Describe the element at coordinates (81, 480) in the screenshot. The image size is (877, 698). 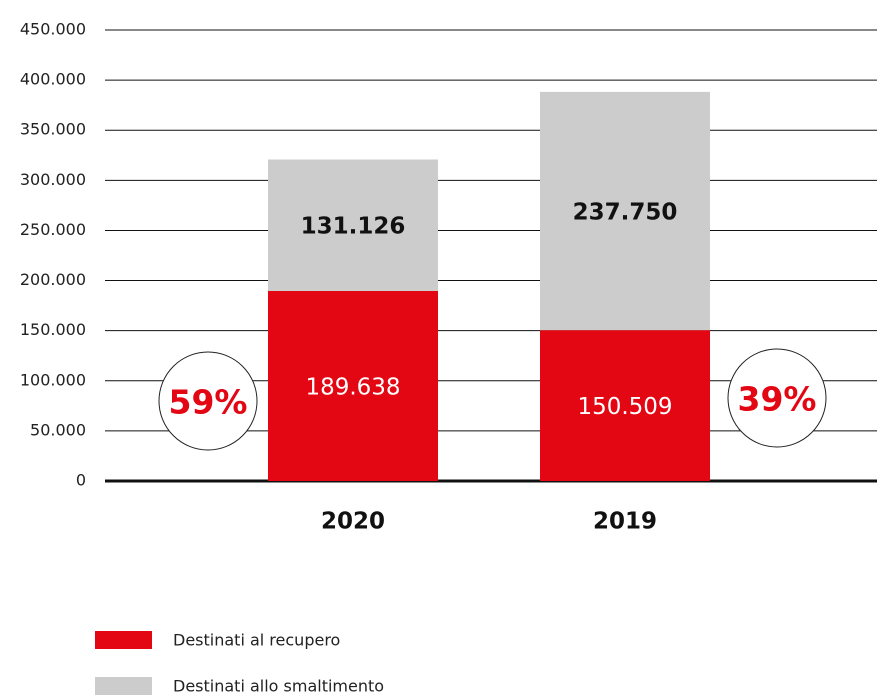
I see `y-tick-label: 0` at that location.